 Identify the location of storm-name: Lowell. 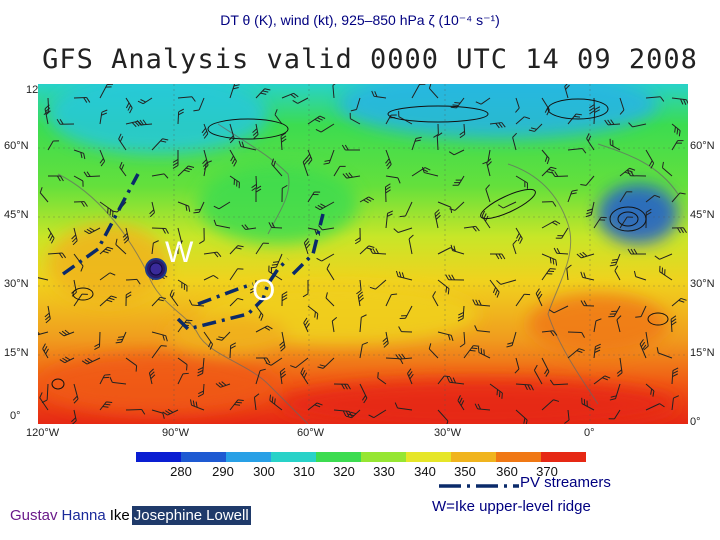
(227, 515).